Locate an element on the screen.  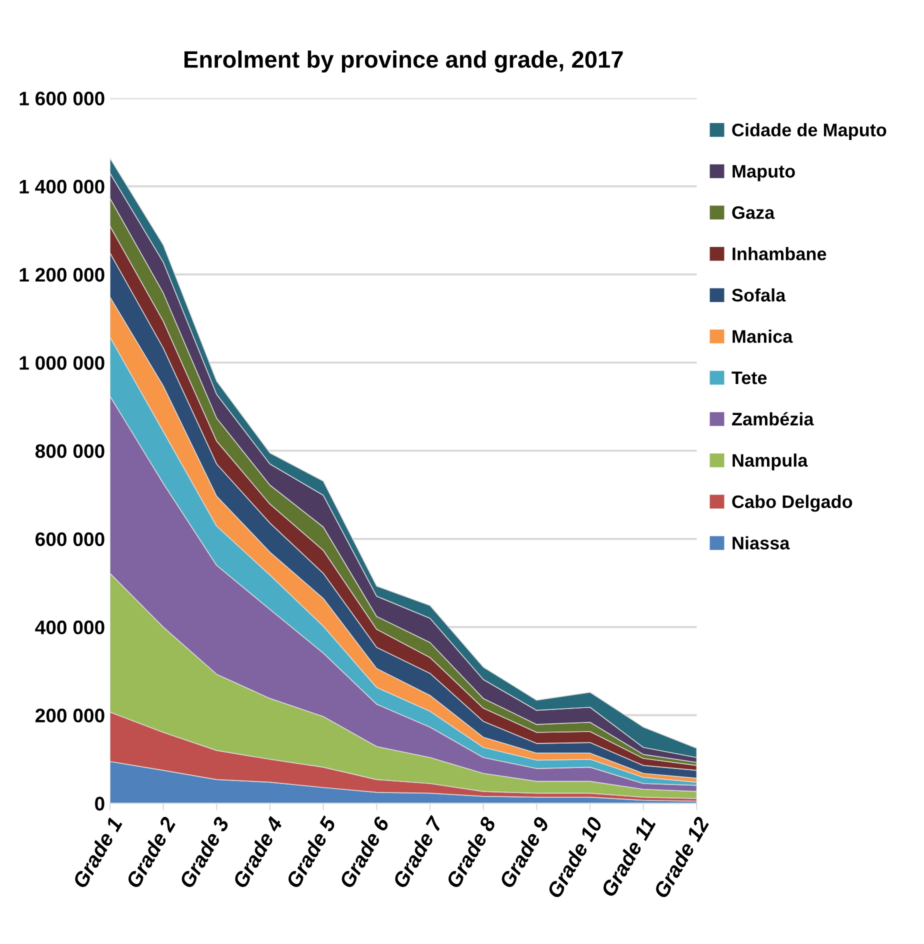
legend-label: Nampula is located at coordinates (770, 462).